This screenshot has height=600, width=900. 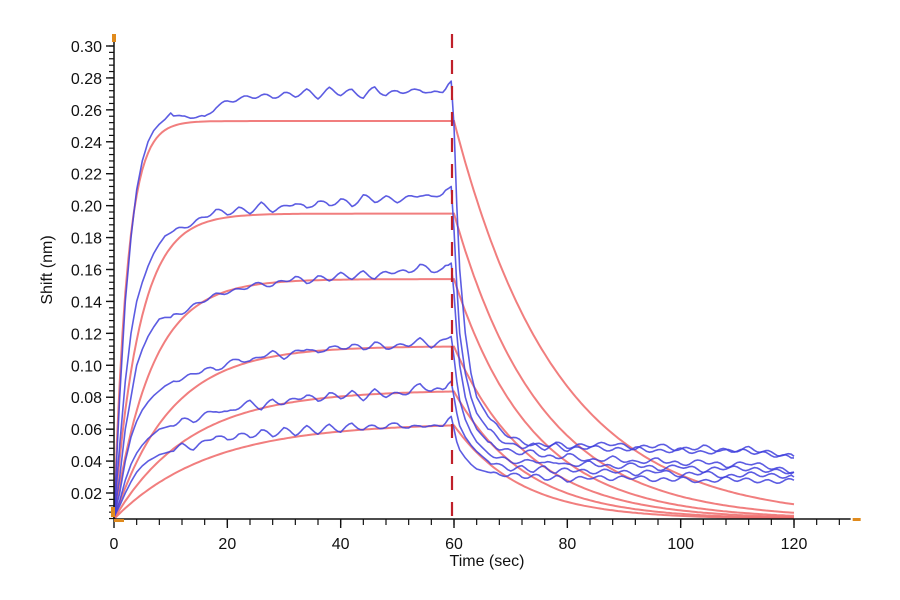 I want to click on x-tick-label: 40, so click(x=341, y=544).